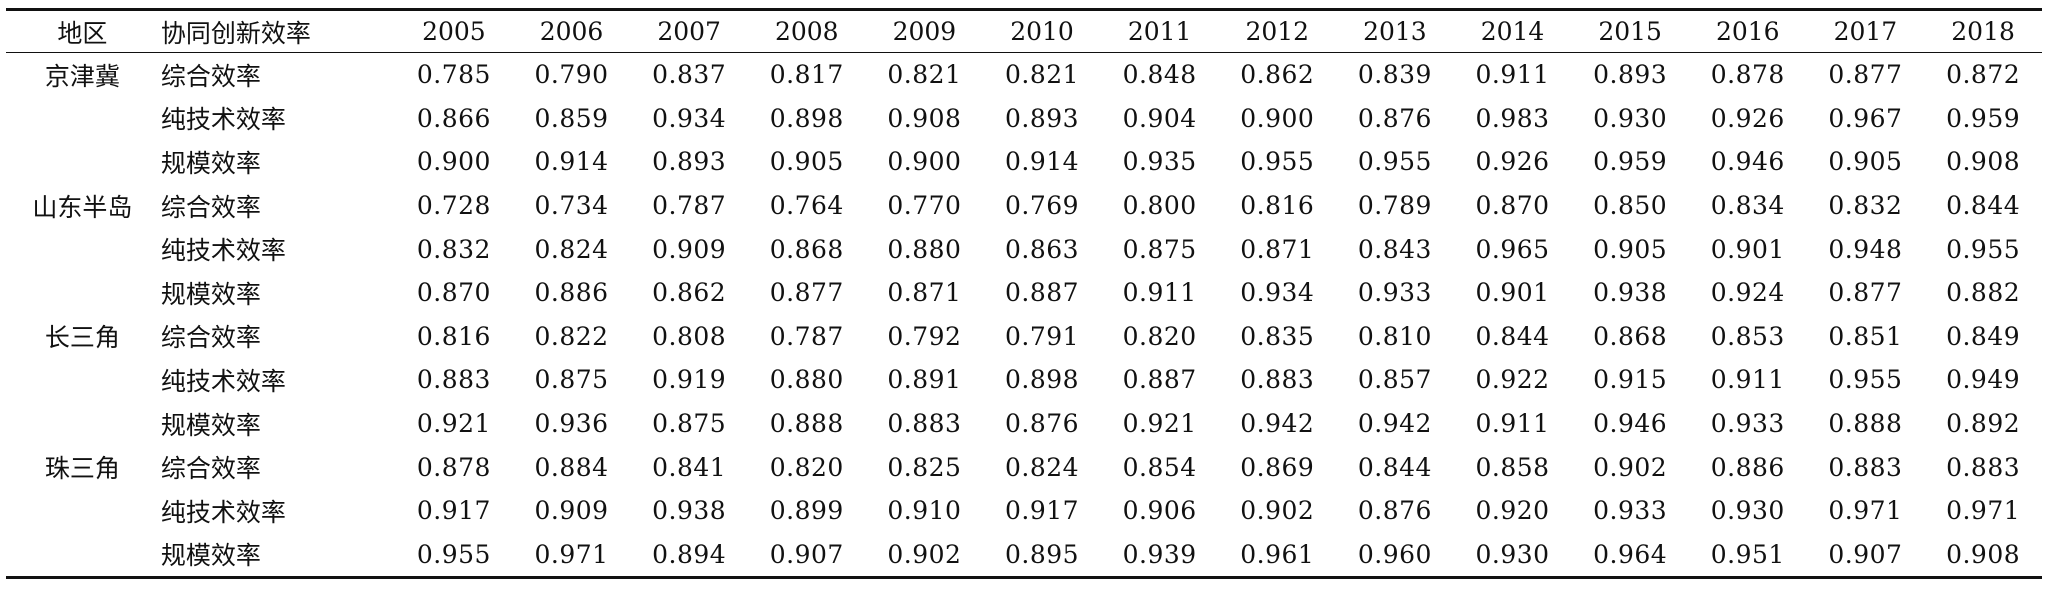 The image size is (2048, 592). I want to click on value-cell: 0.892, so click(1983, 424).